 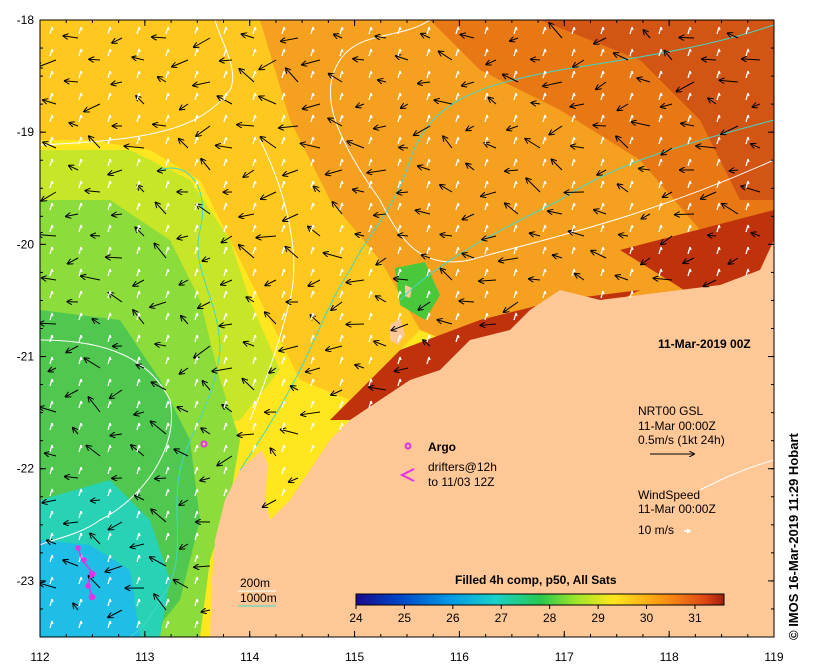 I want to click on colorbar-tick-label: 30, so click(x=647, y=618).